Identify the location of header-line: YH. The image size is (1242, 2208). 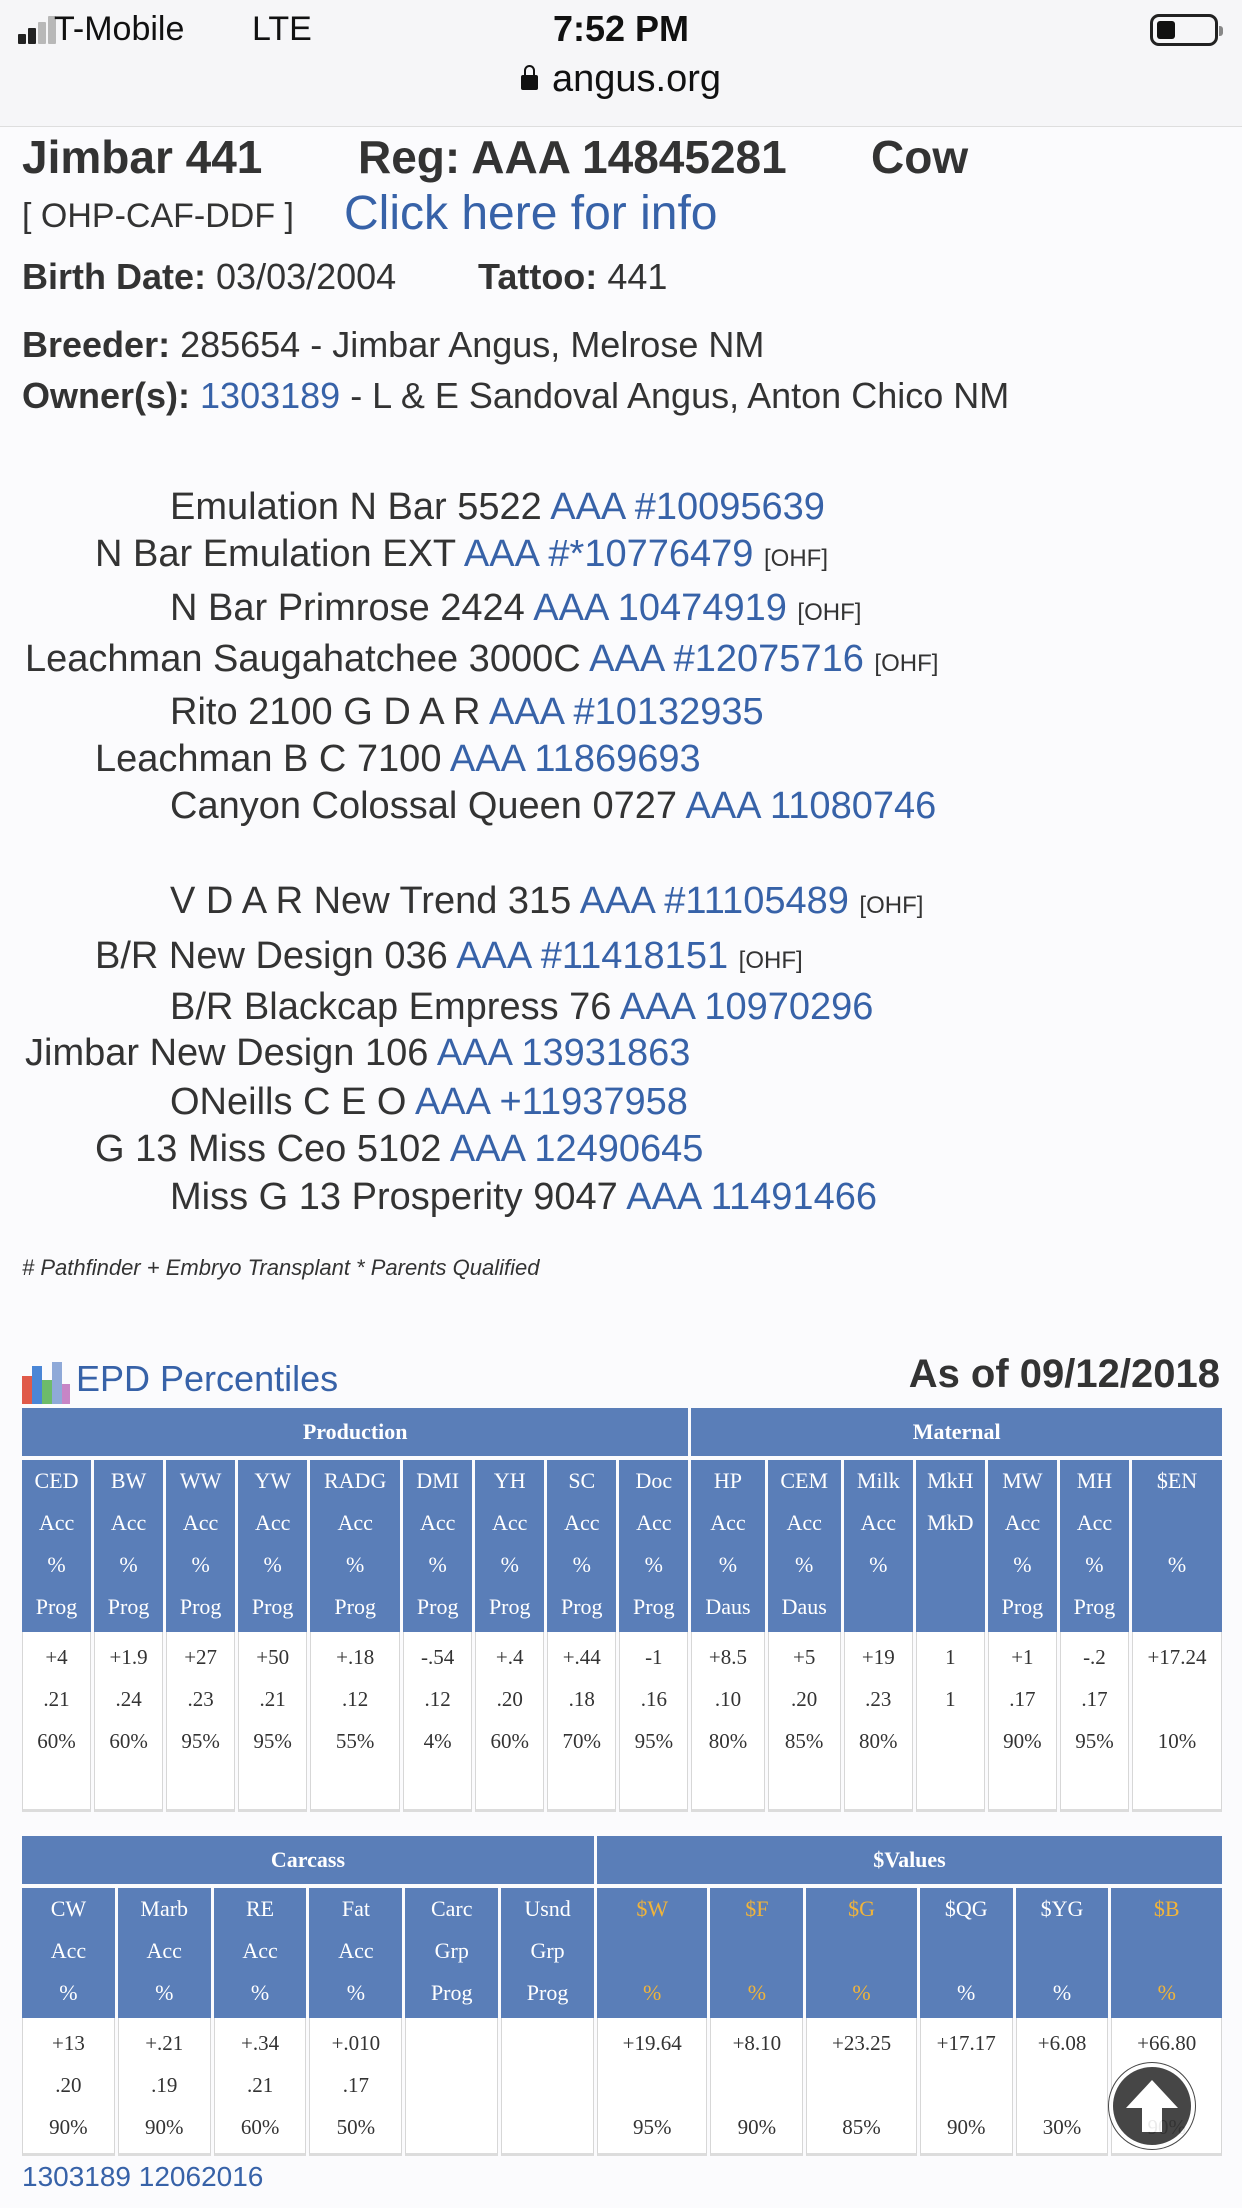
(509, 1480).